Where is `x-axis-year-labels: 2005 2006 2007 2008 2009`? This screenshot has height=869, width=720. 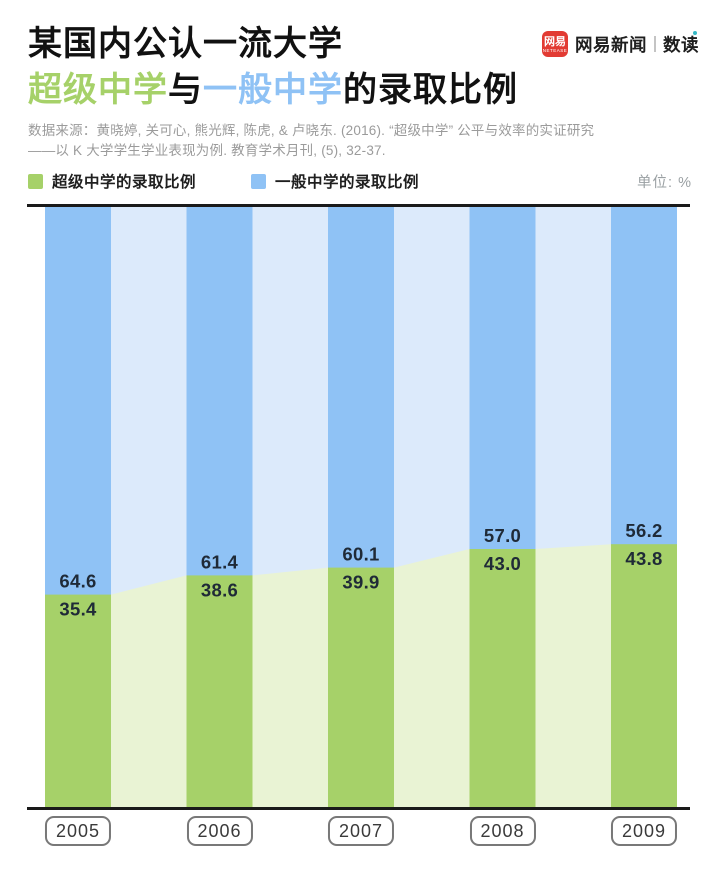 x-axis-year-labels: 2005 2006 2007 2008 2009 is located at coordinates (360, 831).